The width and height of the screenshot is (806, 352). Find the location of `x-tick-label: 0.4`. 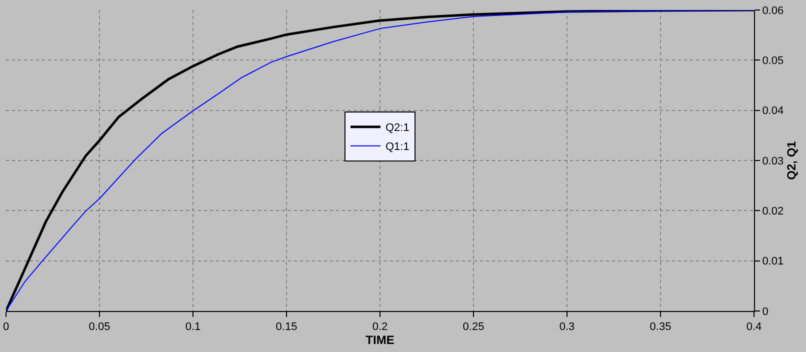

x-tick-label: 0.4 is located at coordinates (754, 327).